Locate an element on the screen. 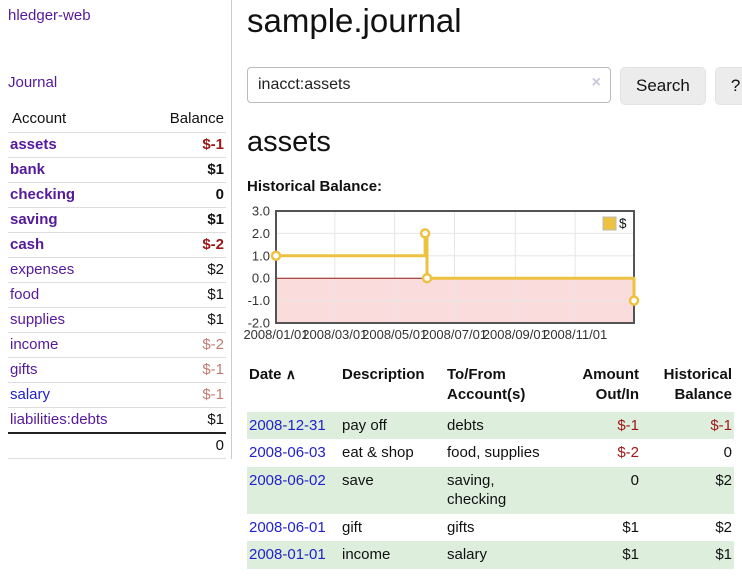 This screenshot has width=742, height=582. account-heading: assets is located at coordinates (289, 142).